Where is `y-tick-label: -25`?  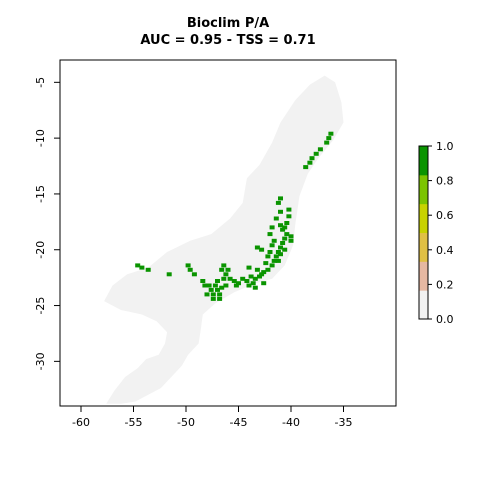
y-tick-label: -25 is located at coordinates (40, 306).